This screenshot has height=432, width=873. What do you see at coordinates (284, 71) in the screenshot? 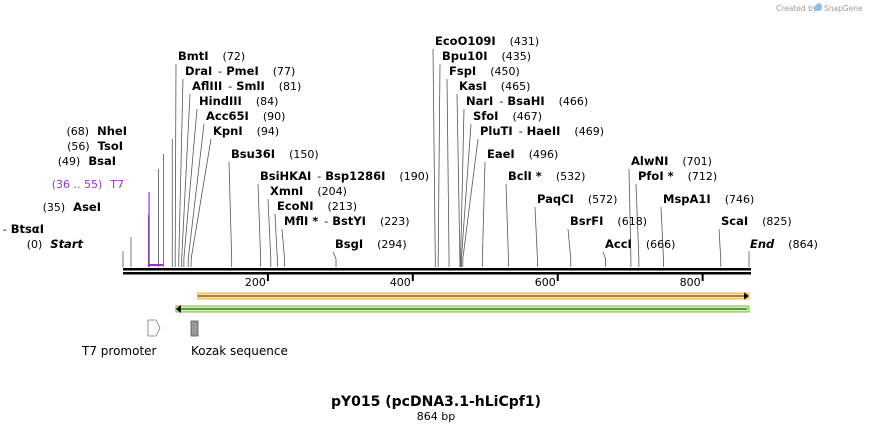
I see `site-position: (77)` at bounding box center [284, 71].